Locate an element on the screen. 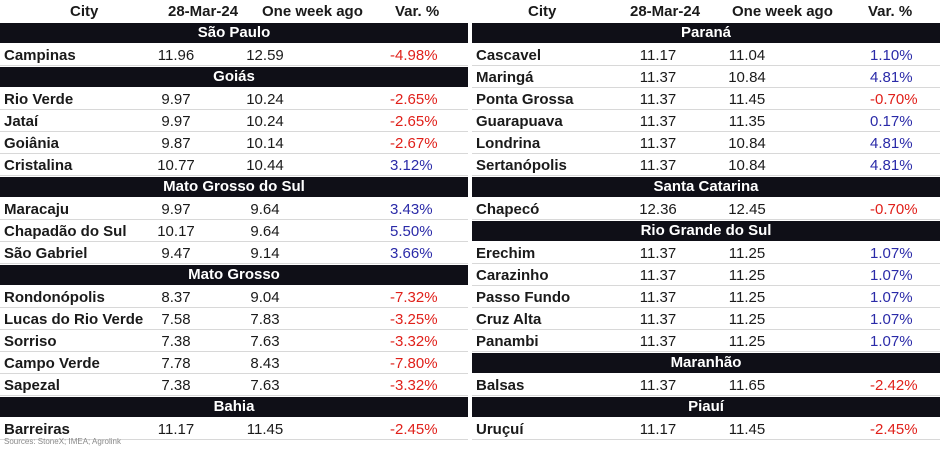  variation-percent: -3.32% is located at coordinates (414, 385).